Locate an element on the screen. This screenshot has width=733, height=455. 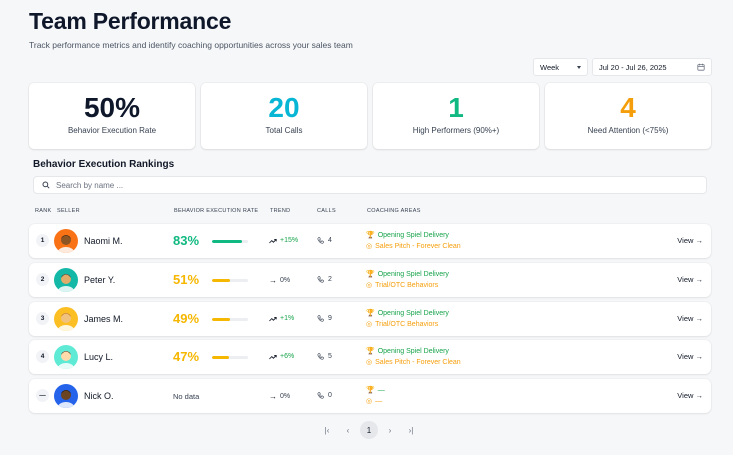
next-page-button: › is located at coordinates (390, 430).